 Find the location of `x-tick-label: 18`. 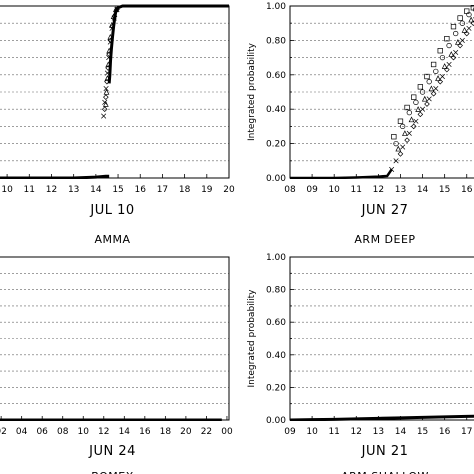

x-tick-label: 18 is located at coordinates (185, 190).